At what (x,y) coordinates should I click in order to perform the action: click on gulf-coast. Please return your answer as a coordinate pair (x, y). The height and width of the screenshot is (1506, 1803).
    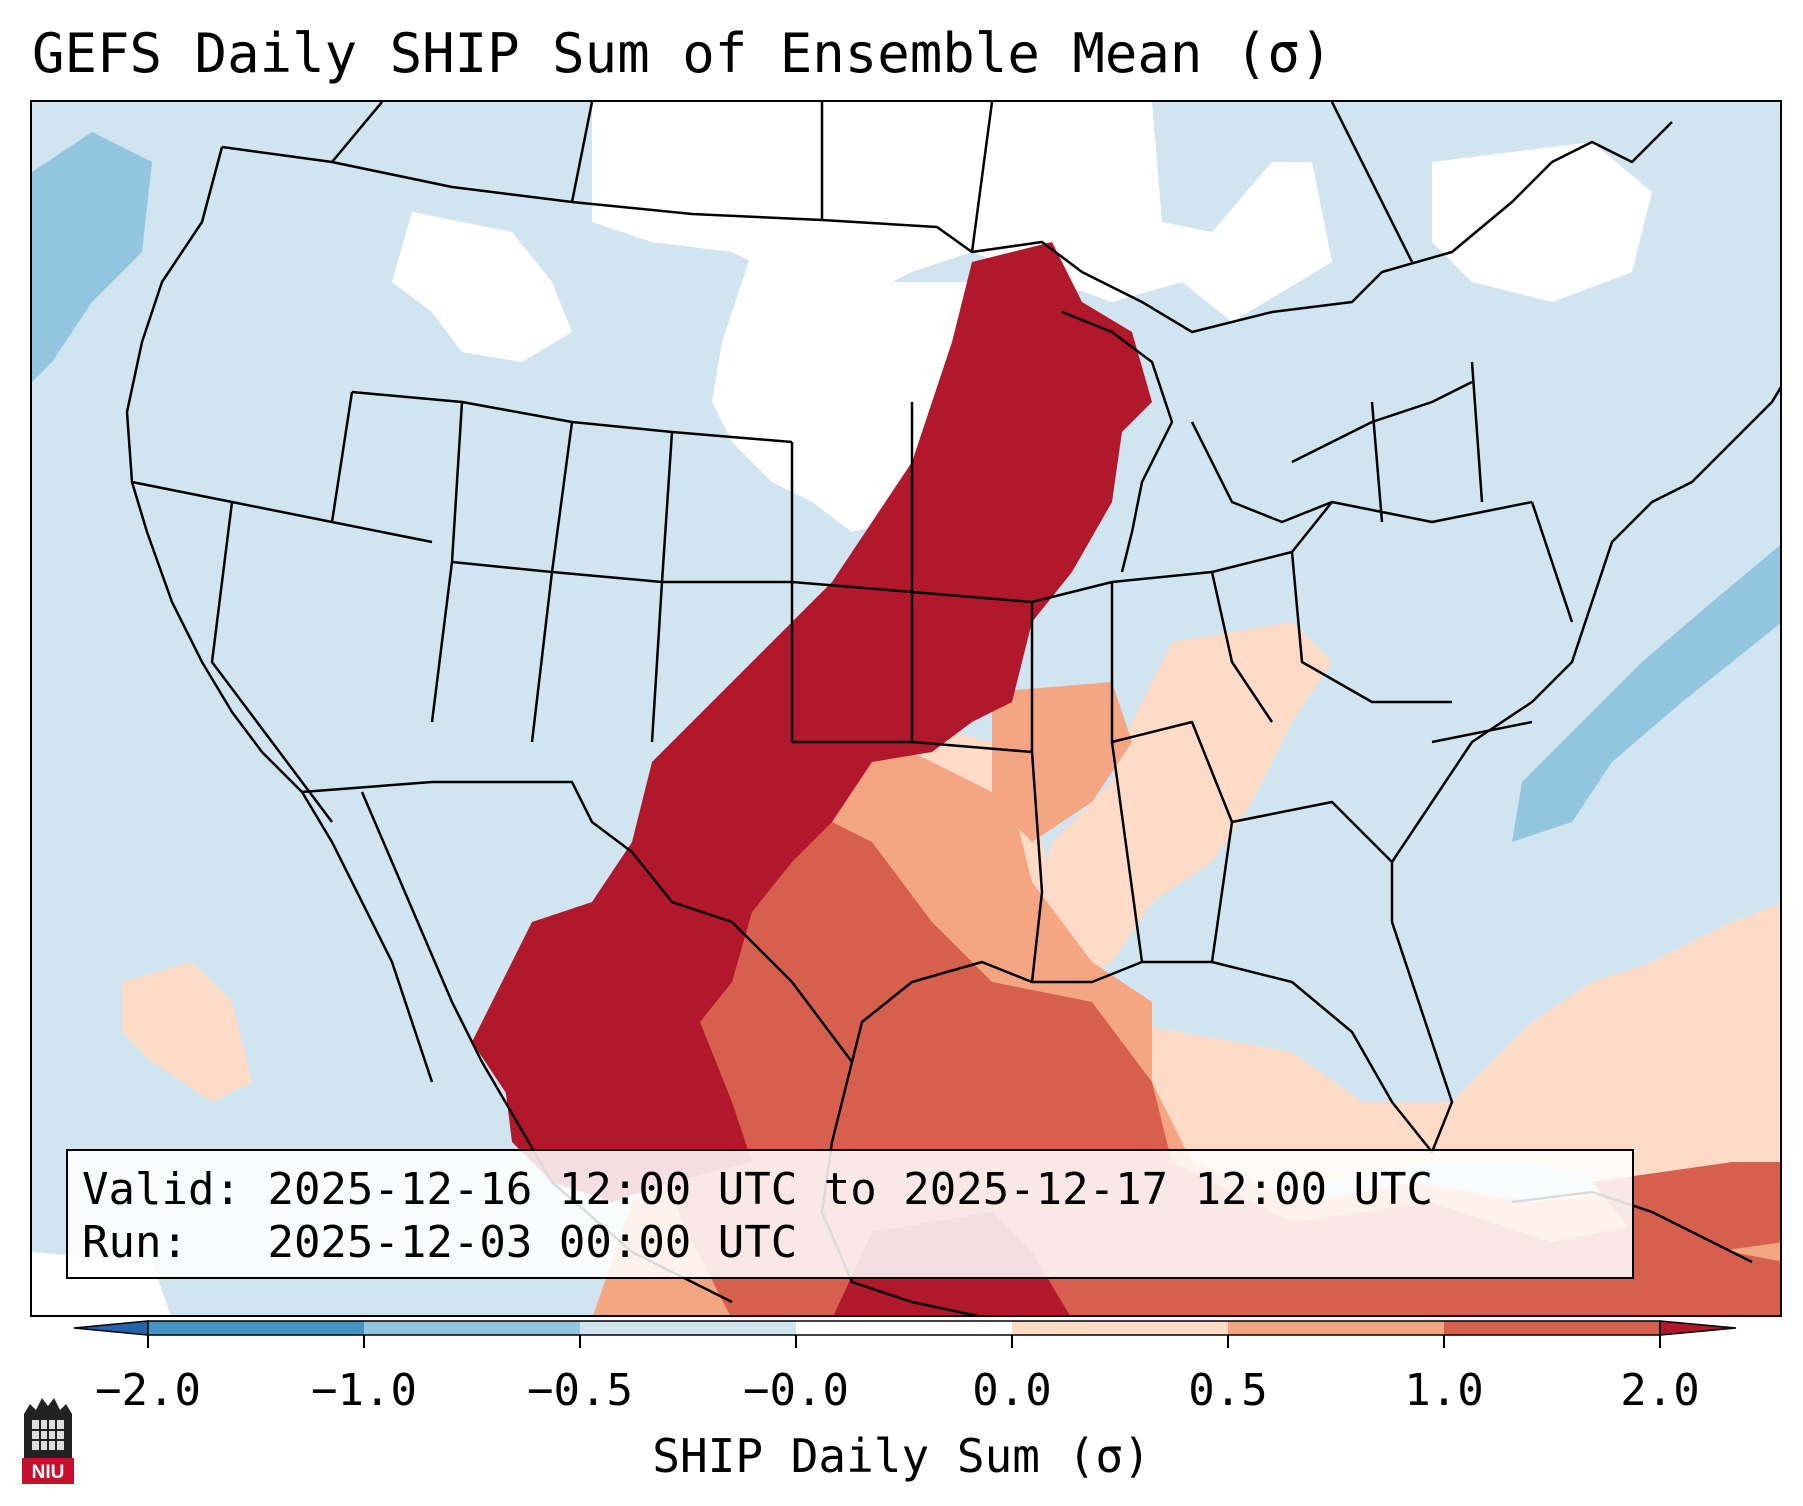
    Looking at the image, I should click on (1152, 1037).